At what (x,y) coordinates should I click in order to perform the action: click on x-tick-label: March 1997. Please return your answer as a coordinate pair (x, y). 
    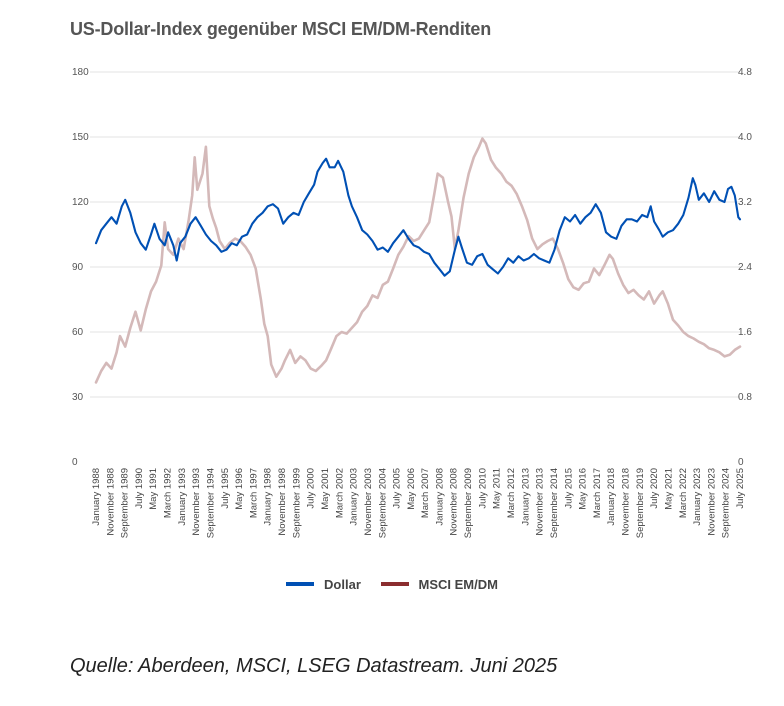
    Looking at the image, I should click on (253, 493).